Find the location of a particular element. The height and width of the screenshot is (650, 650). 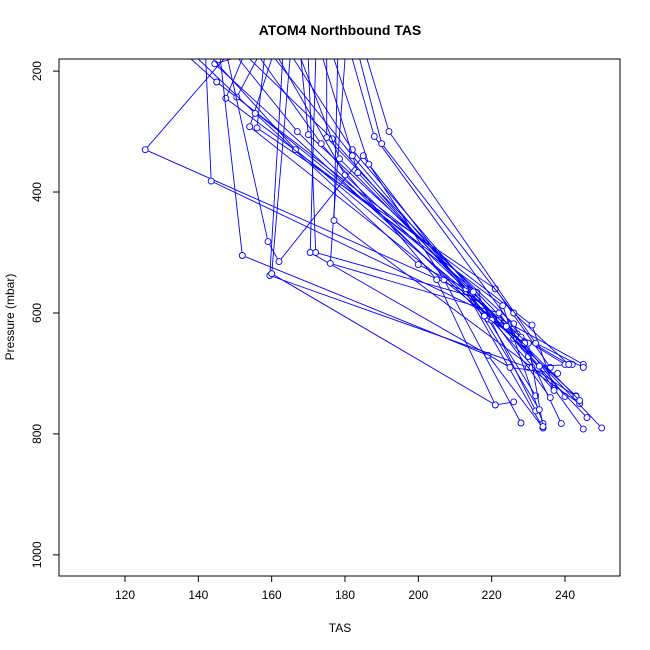

x-axis-label: TAS is located at coordinates (340, 628).